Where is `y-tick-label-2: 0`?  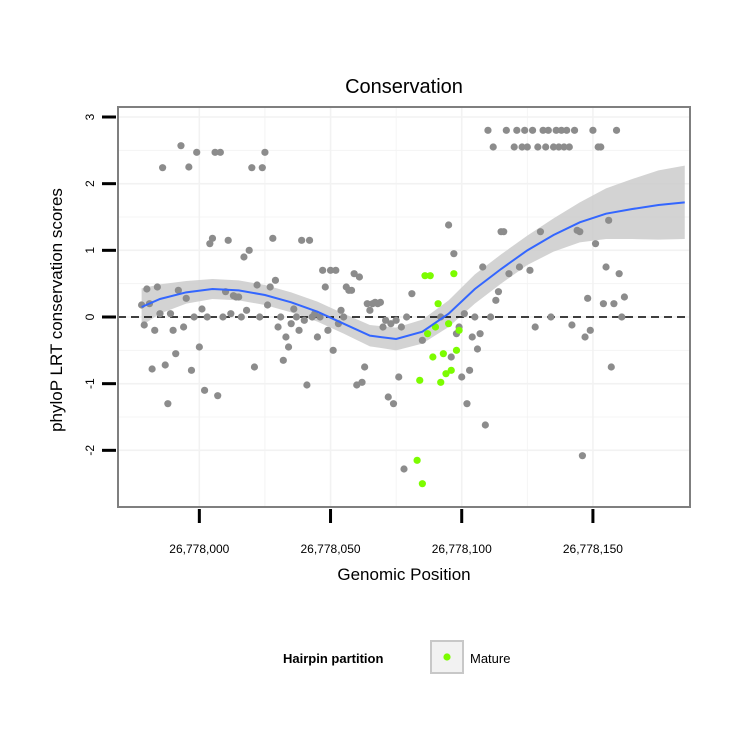
y-tick-label-2: 0 is located at coordinates (90, 316).